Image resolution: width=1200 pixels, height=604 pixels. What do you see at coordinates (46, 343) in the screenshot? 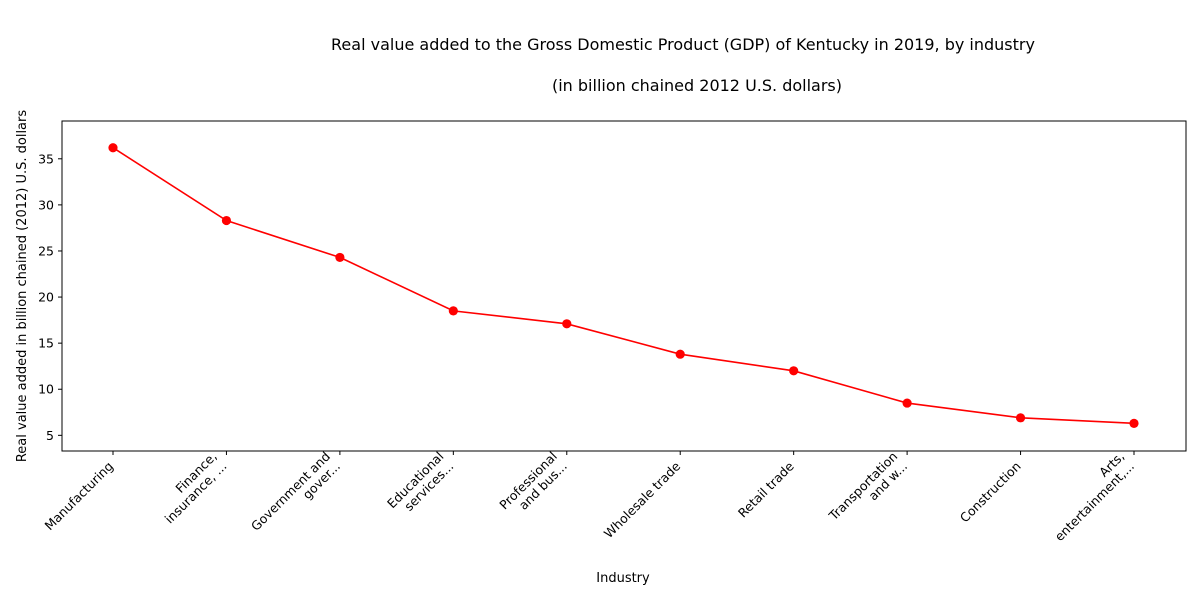
I see `y-tick-label: 15` at bounding box center [46, 343].